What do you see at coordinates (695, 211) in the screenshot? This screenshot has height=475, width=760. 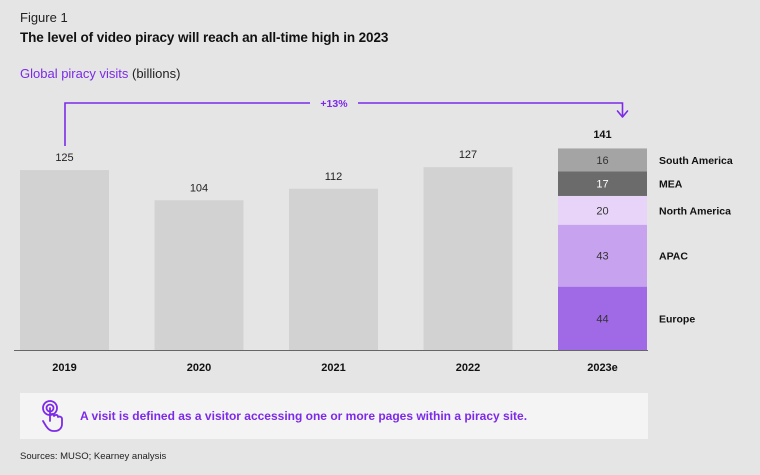 I see `stack-legend-label-north-america: North America` at bounding box center [695, 211].